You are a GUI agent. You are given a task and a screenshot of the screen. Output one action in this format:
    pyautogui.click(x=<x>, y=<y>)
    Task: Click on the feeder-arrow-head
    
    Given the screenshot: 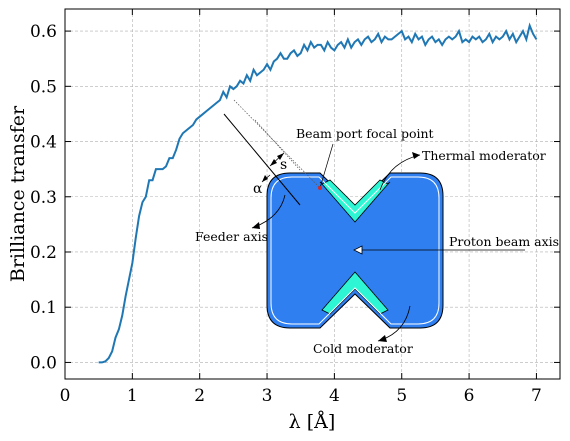 What is the action you would take?
    pyautogui.click(x=256, y=225)
    